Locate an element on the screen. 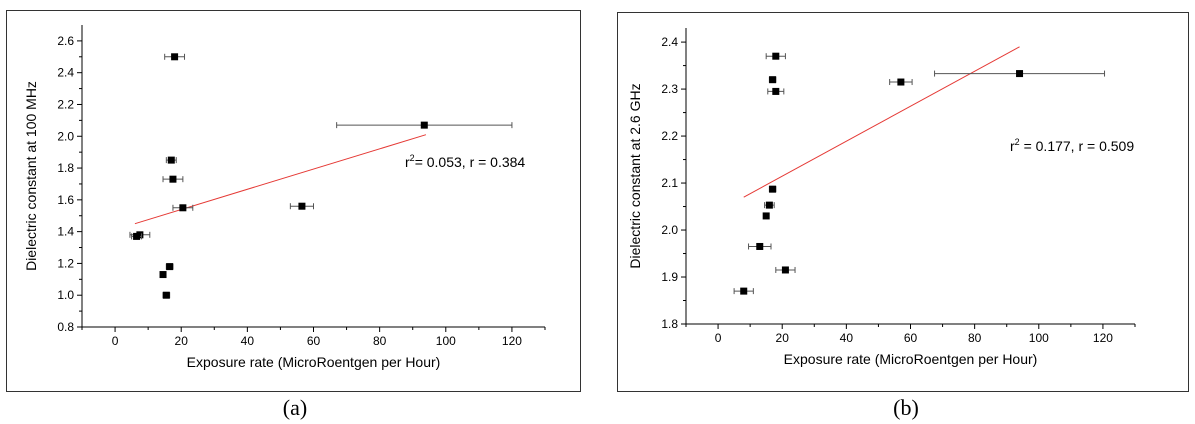  chart-b-x-tick-label: 80 is located at coordinates (975, 338).